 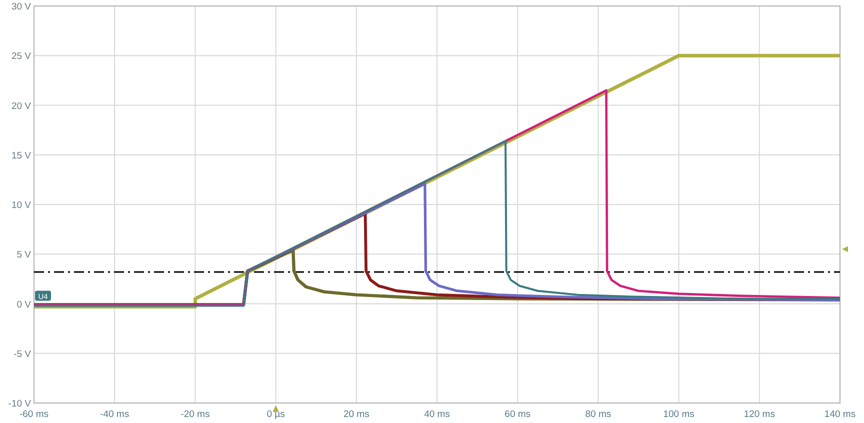 I want to click on y-tick-label: -5 V, so click(x=23, y=354).